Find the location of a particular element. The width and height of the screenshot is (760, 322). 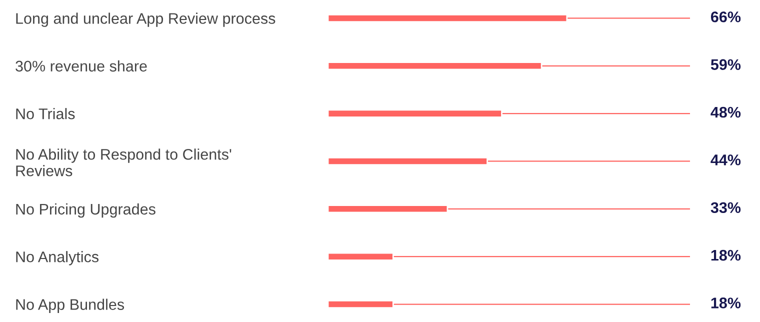

y-tick-label: No Pricing Upgrades is located at coordinates (86, 210).